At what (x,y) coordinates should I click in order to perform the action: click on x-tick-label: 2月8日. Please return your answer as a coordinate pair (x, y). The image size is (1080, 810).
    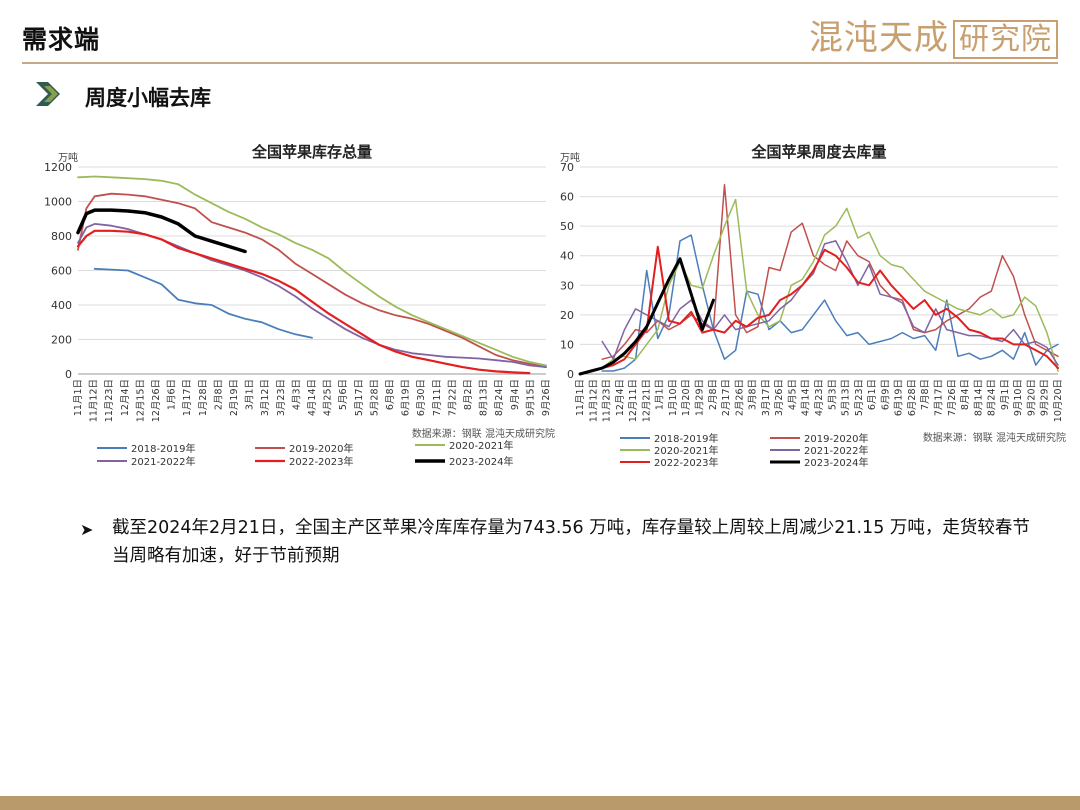
    Looking at the image, I should click on (218, 394).